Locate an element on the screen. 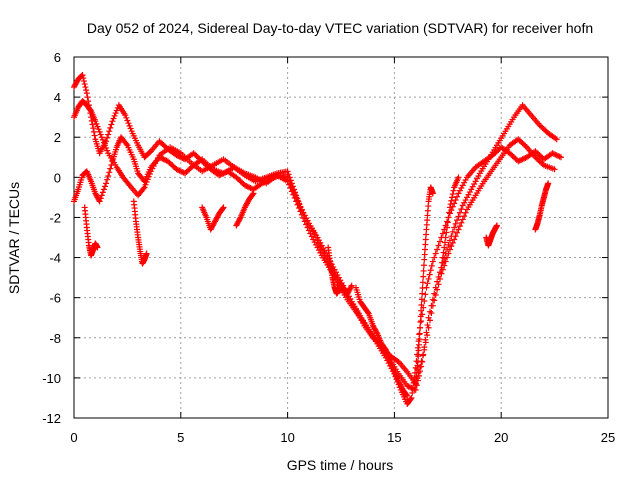 The width and height of the screenshot is (640, 480). y-tick-label: -6 is located at coordinates (55, 298).